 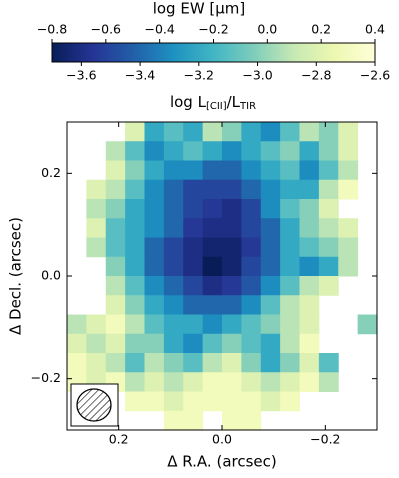 What do you see at coordinates (52, 29) in the screenshot?
I see `colorbar-top-tick-label: −0.8` at bounding box center [52, 29].